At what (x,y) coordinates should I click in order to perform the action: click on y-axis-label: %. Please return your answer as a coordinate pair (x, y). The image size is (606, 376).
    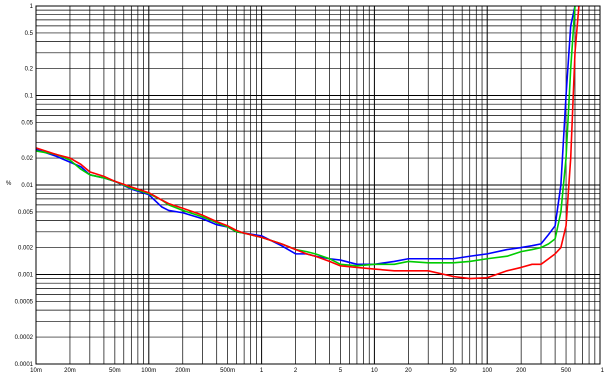
    Looking at the image, I should click on (9, 184).